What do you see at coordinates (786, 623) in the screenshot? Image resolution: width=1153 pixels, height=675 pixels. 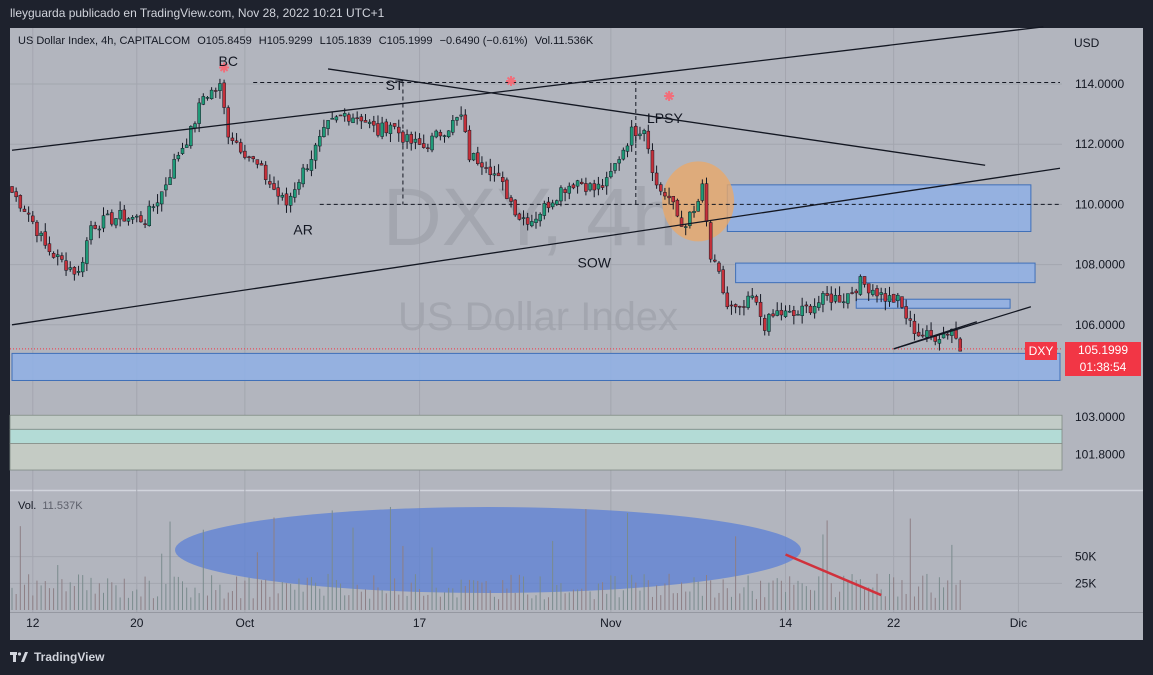 I see `time-tick-label: 14` at bounding box center [786, 623].